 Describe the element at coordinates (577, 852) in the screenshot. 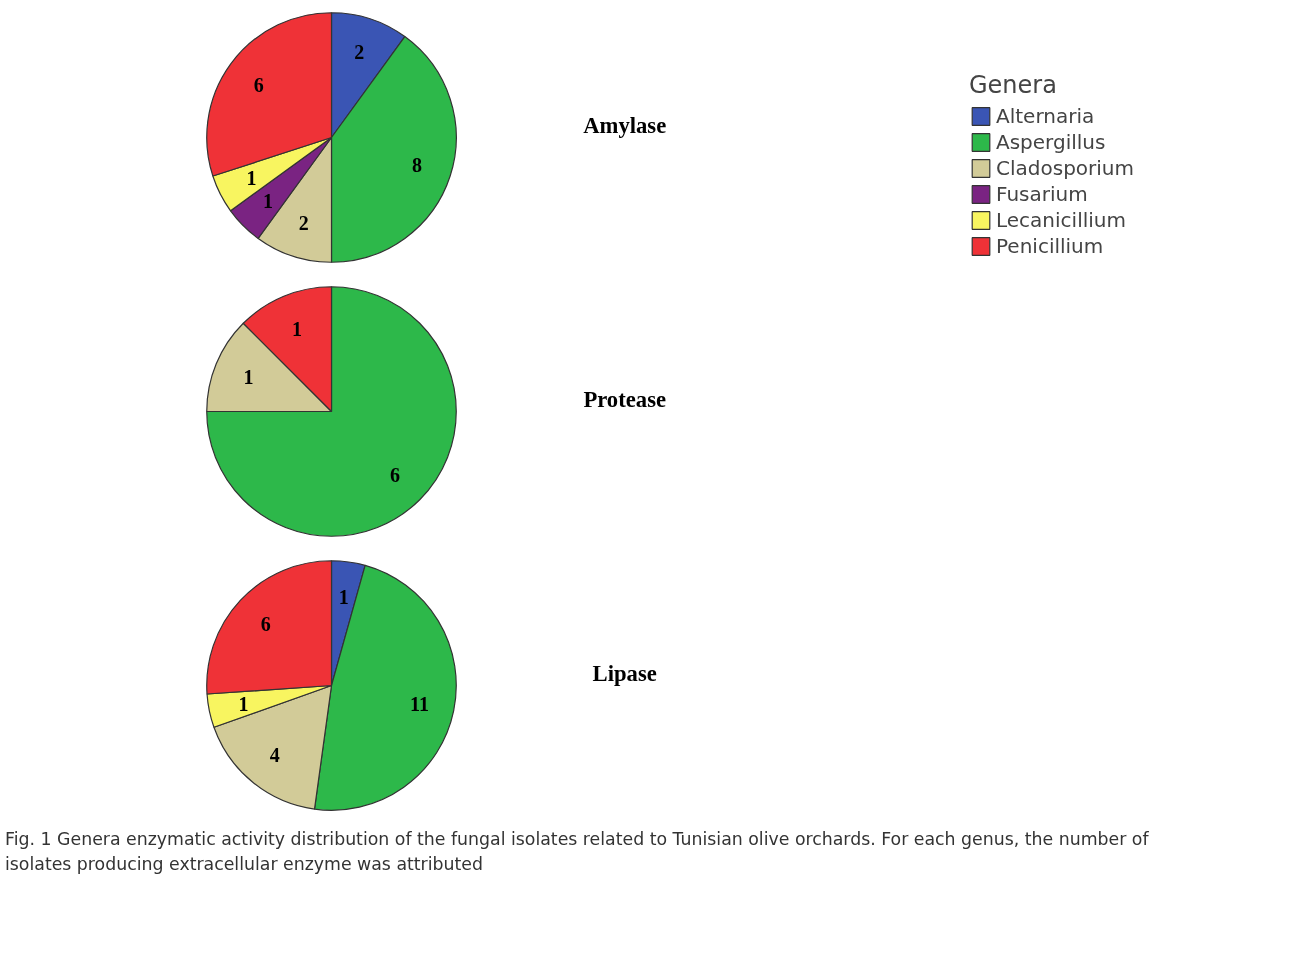

I see `caption: Fig. 1 Genera enzymatic activity distribution of the fungal isolates related to Tunisian olive orchards. For each genus, the number of isolates producing extracellular enzyme was attributed` at that location.